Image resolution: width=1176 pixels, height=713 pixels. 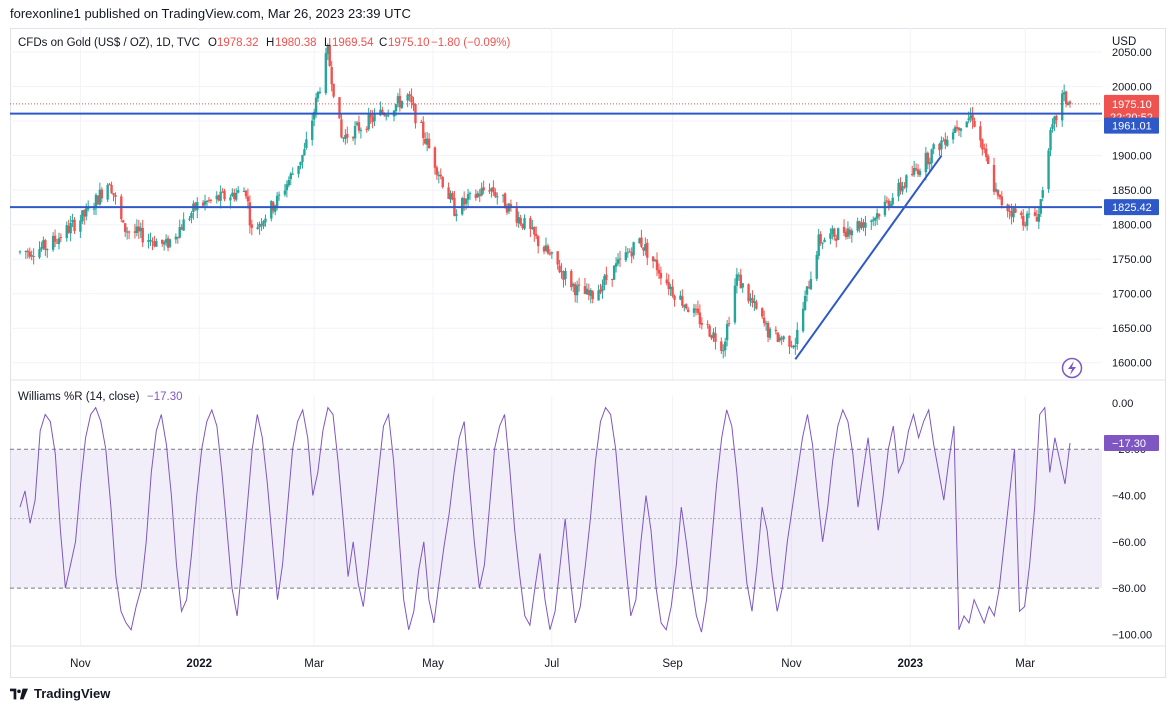 I want to click on wr-tick-label: 0.00, so click(x=1122, y=404).